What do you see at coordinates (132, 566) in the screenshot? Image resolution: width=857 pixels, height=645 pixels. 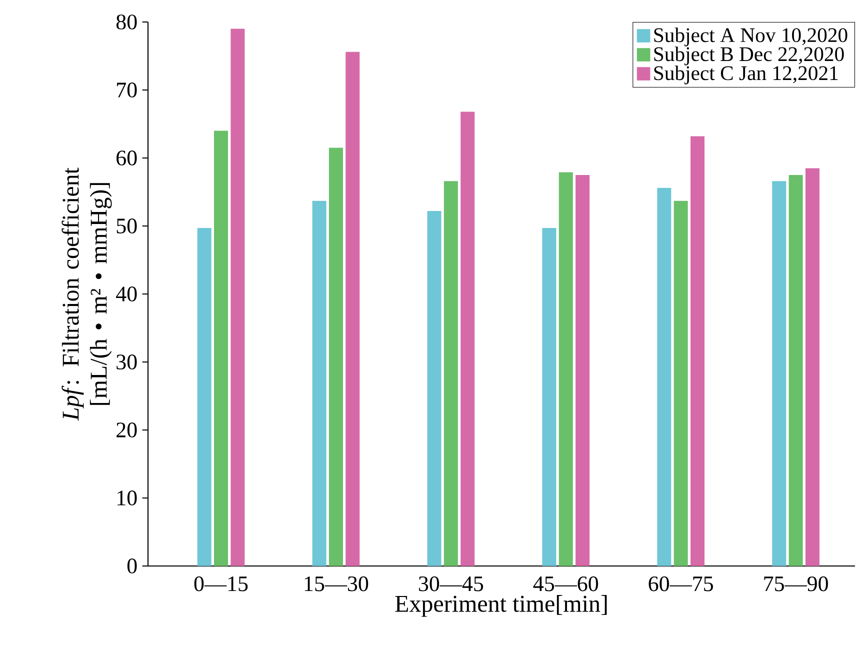 I see `y-tick-label: 0` at bounding box center [132, 566].